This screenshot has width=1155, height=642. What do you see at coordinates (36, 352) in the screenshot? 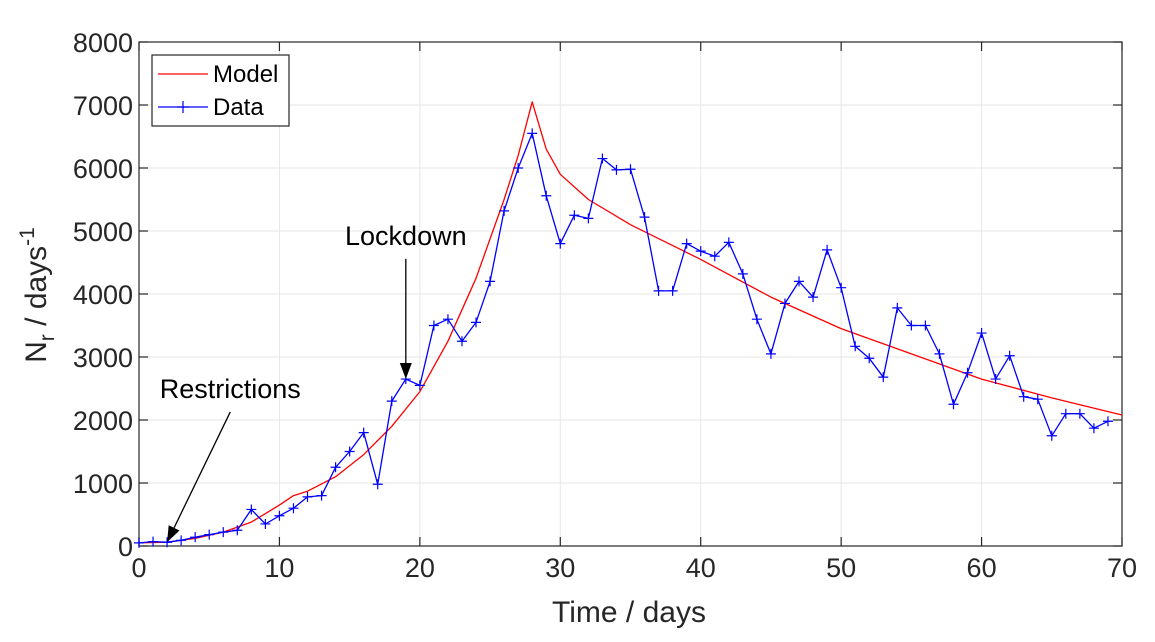
I see `y-axis-title-main: N` at bounding box center [36, 352].